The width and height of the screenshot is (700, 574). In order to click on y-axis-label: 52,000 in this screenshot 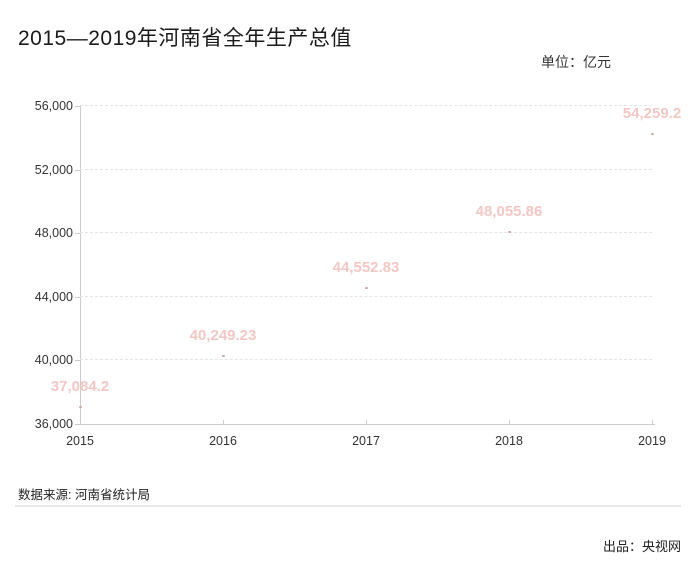, I will do `click(53, 169)`.